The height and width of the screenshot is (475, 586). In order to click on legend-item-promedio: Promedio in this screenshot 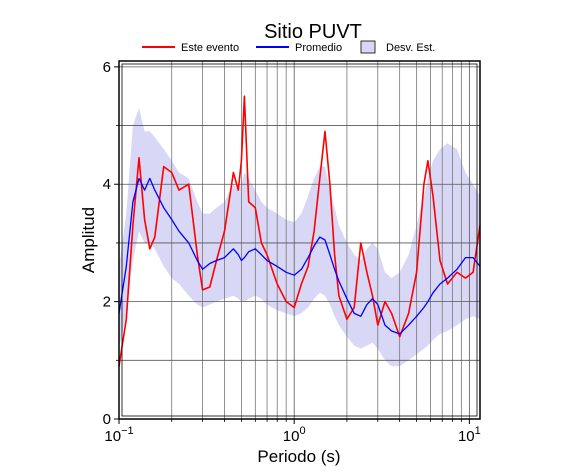, I will do `click(299, 48)`.